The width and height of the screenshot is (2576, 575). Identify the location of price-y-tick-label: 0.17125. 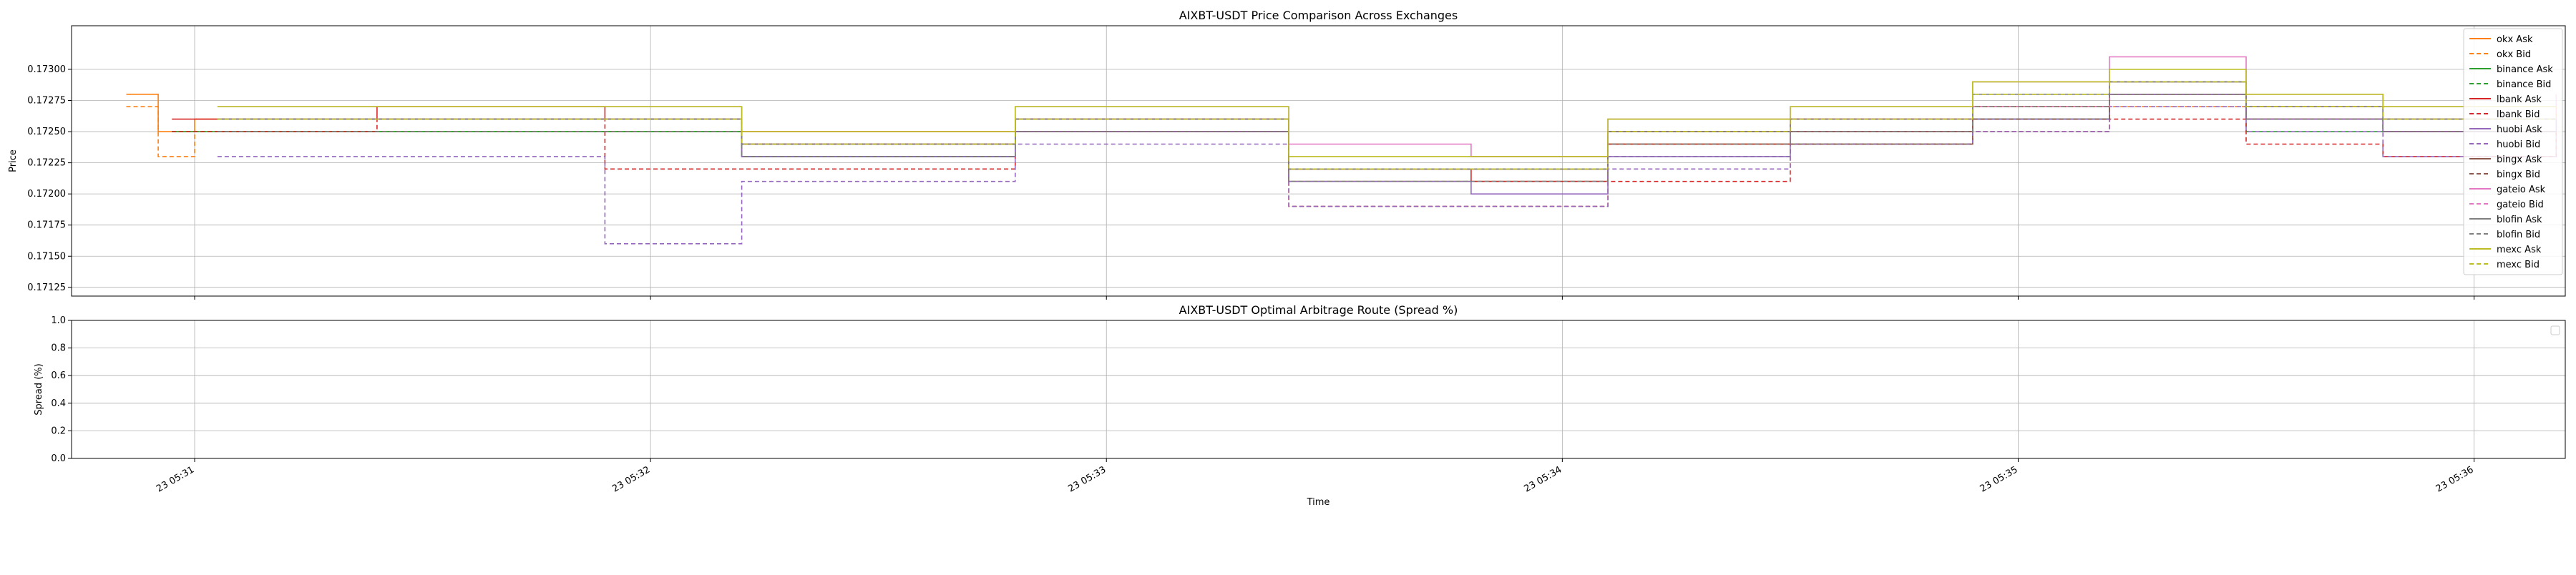
(46, 287).